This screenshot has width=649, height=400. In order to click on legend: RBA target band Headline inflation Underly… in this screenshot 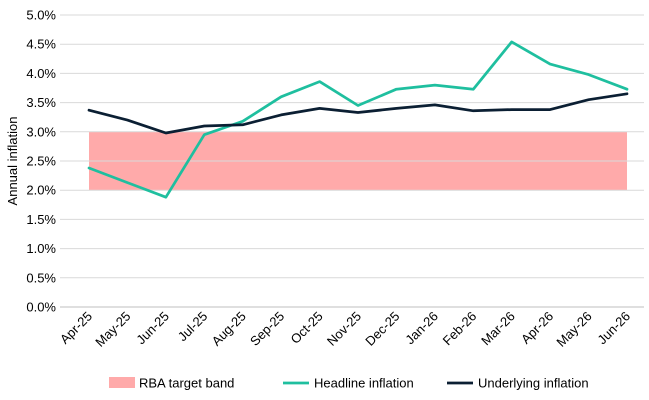, I will do `click(349, 383)`.